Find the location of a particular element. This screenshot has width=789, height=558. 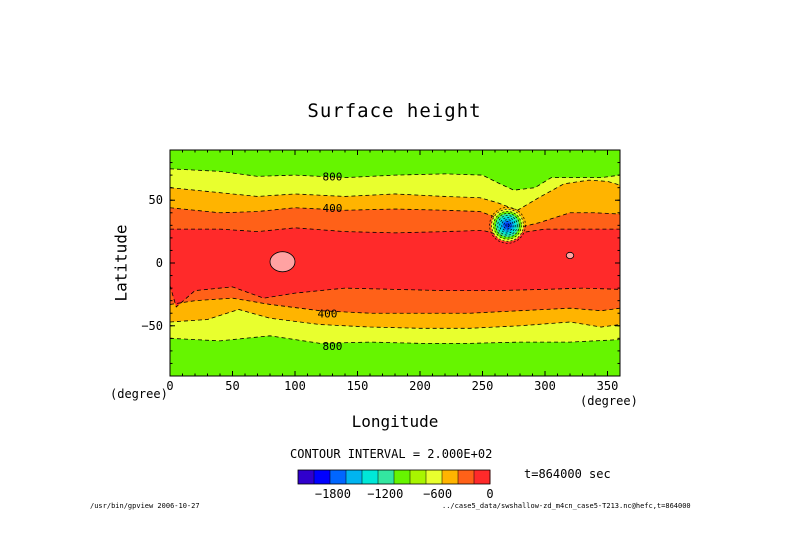

contour-line-level-minus-600-to-minus-400-south is located at coordinates (395, 319).